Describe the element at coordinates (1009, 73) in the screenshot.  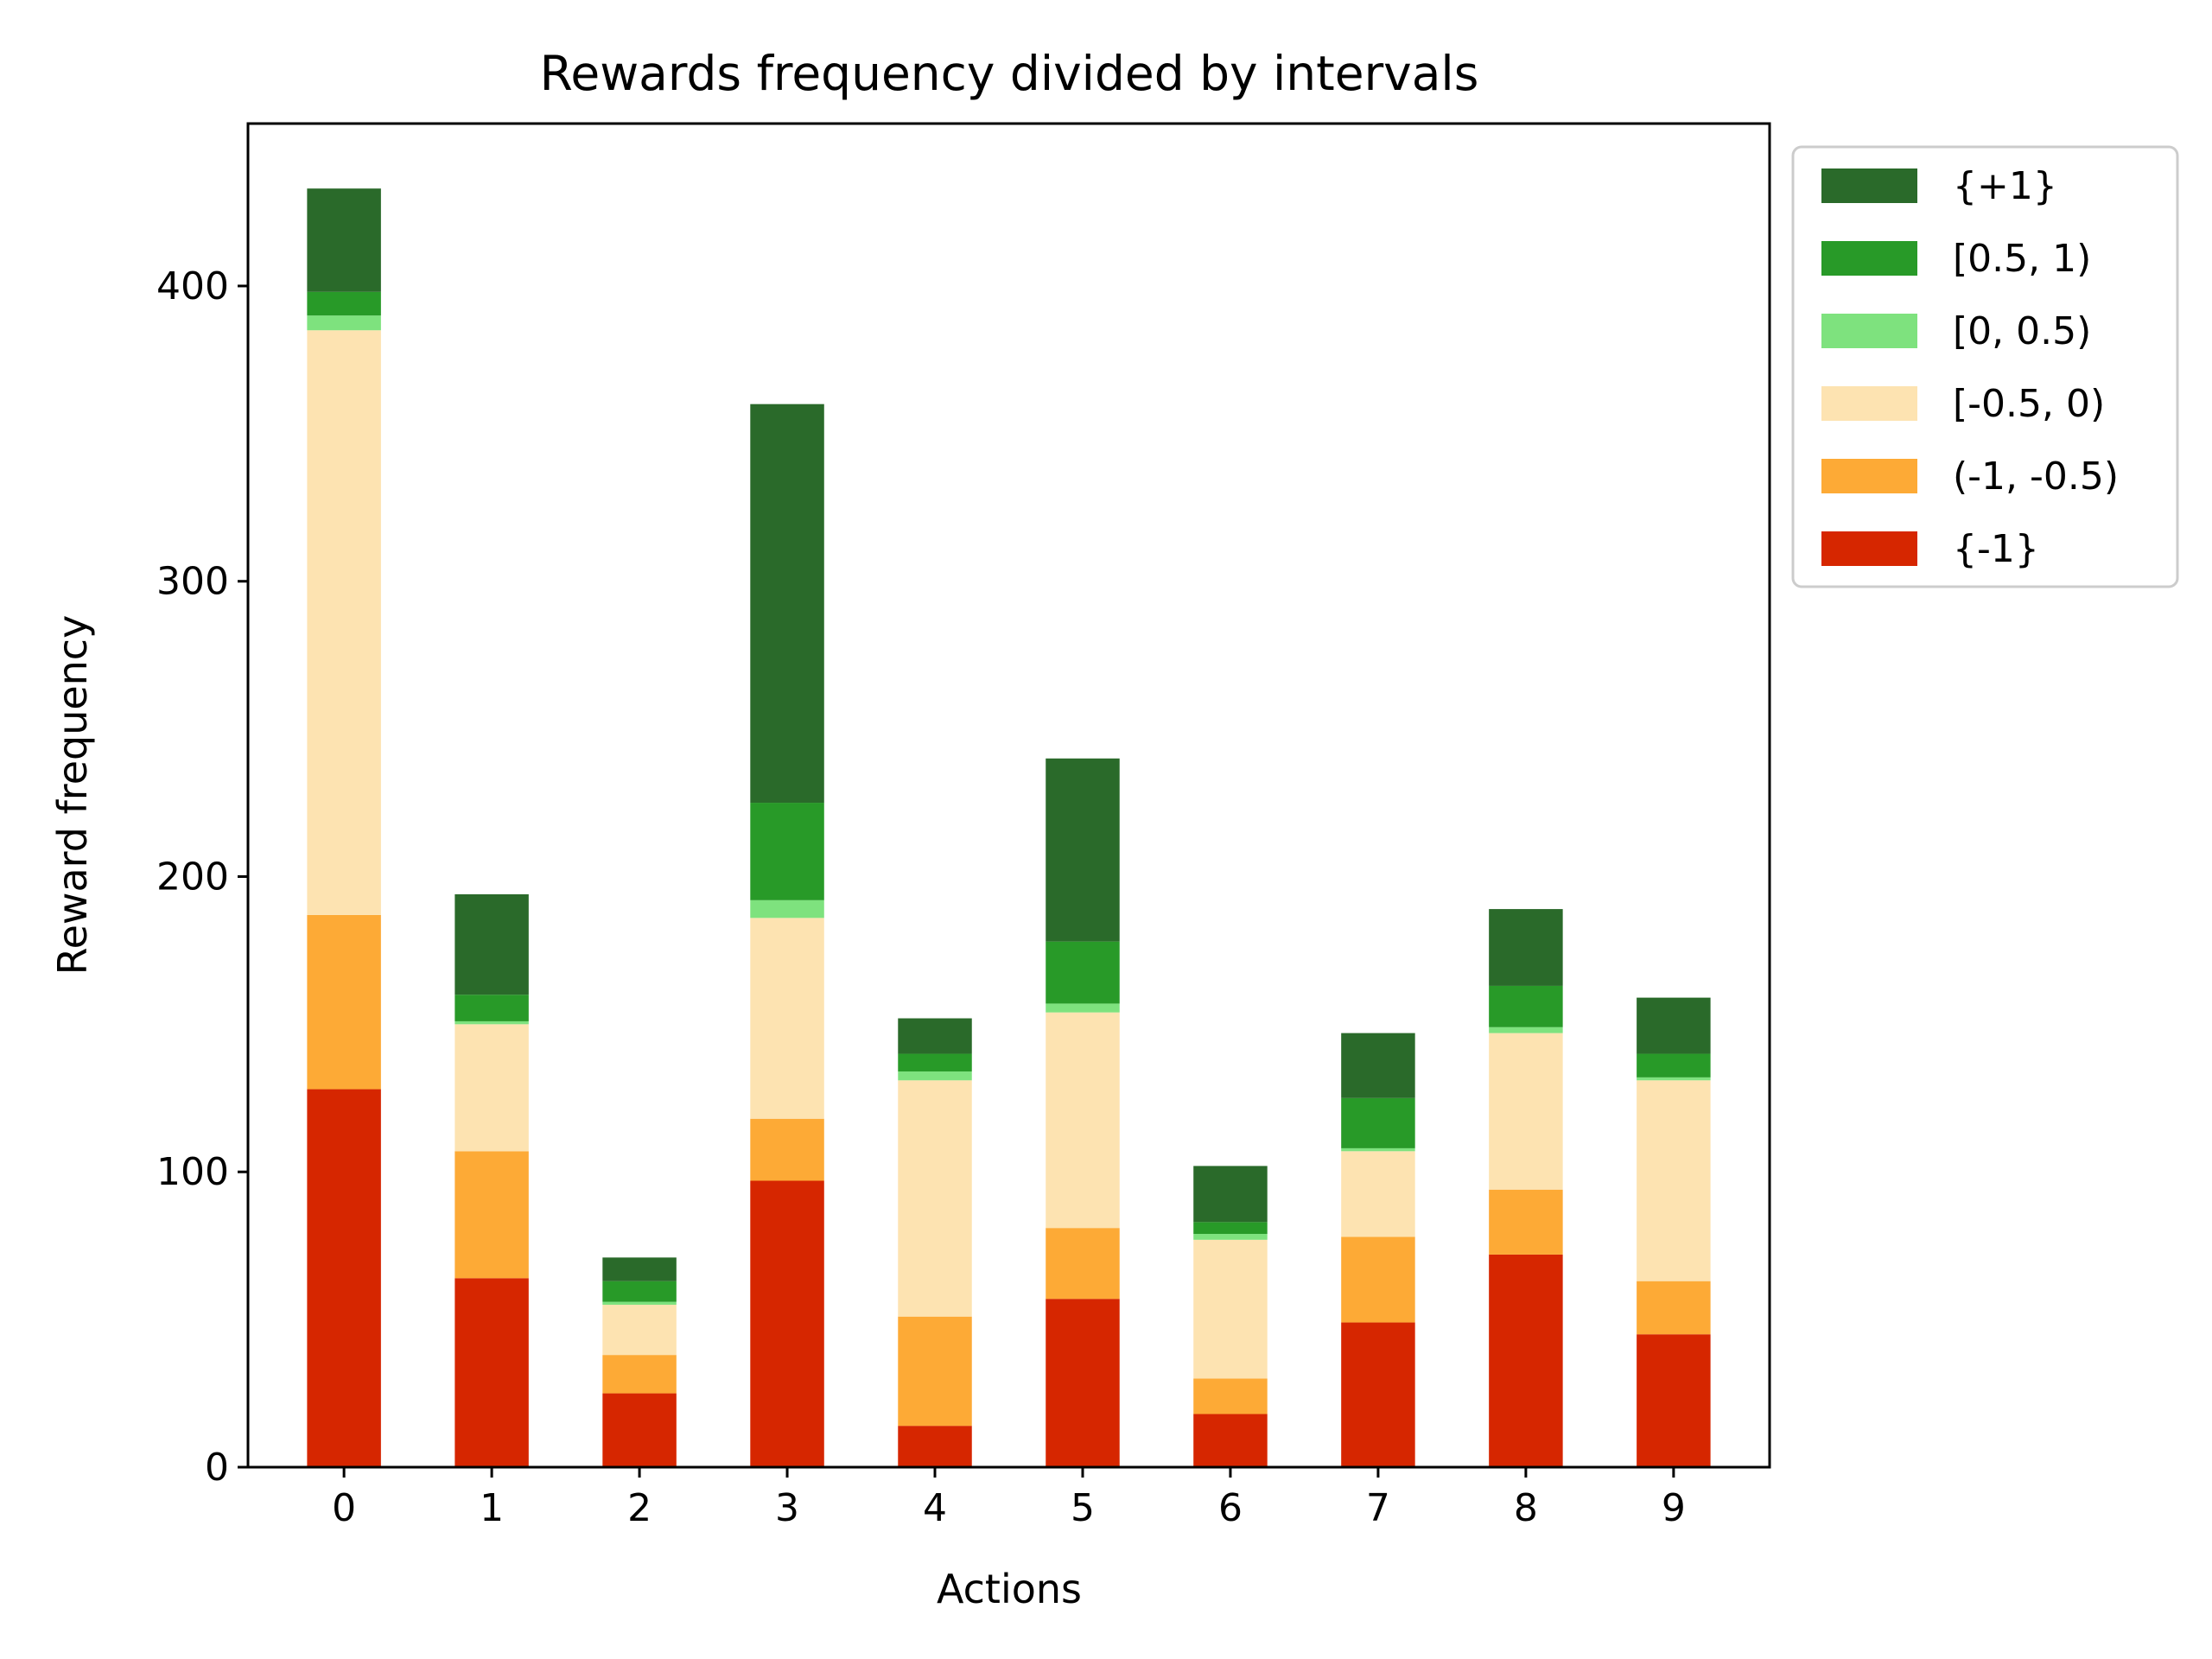
I see `chart-title: Rewards frequency divided by intervals` at that location.